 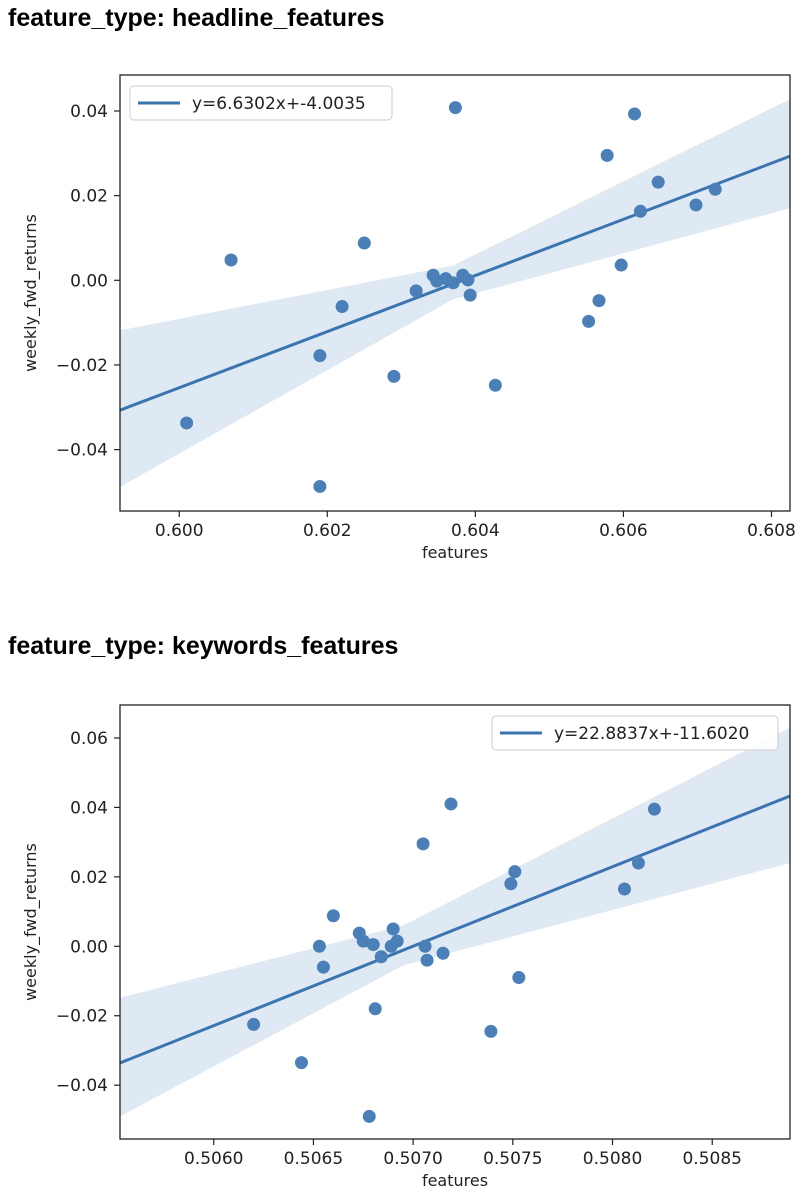 What do you see at coordinates (512, 1159) in the screenshot?
I see `x-tick-label: 0.5075` at bounding box center [512, 1159].